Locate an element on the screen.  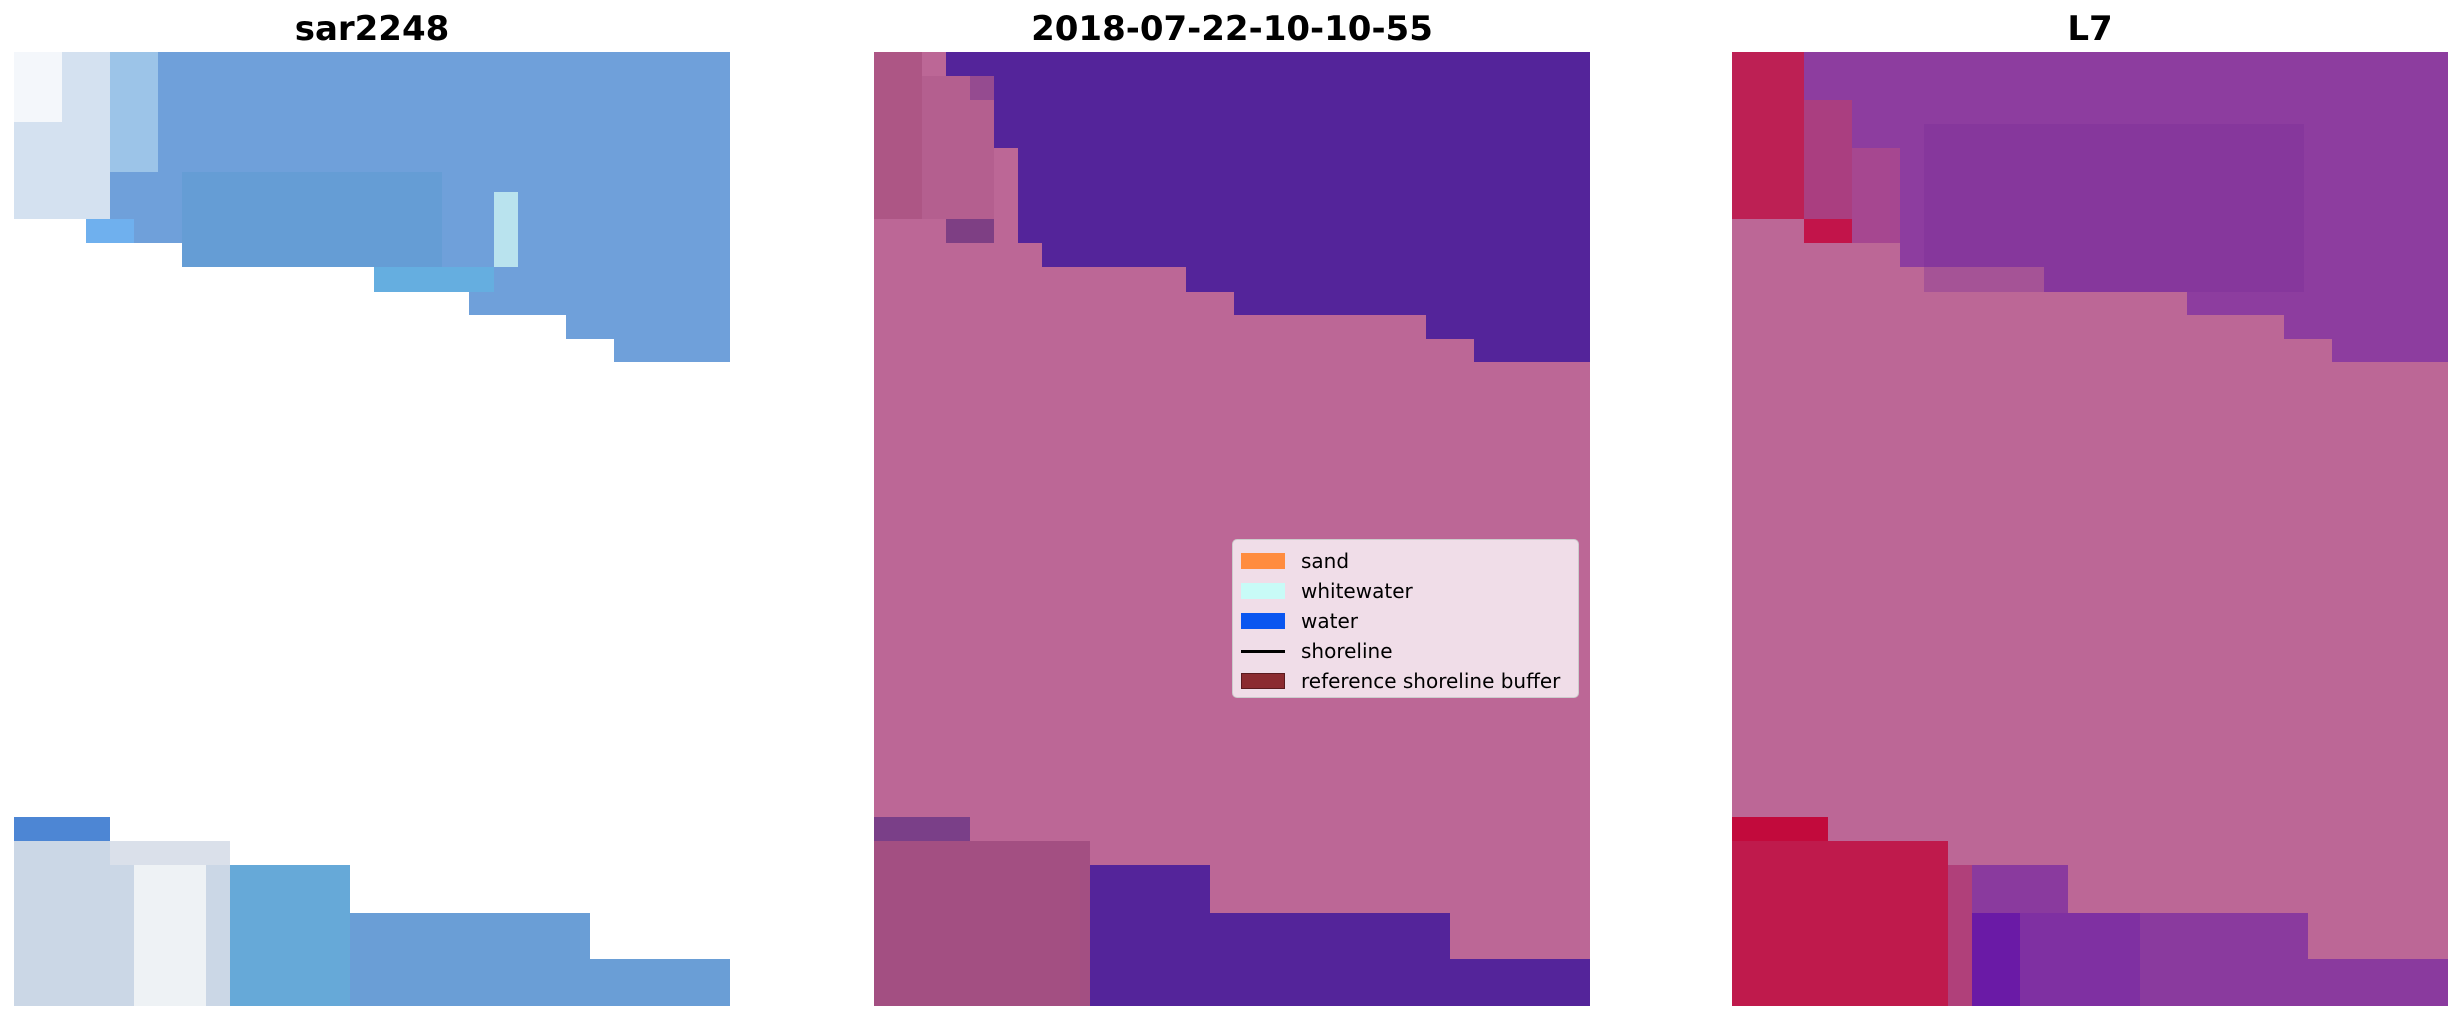
legend-label-reference-buffer: reference shoreline buffer is located at coordinates (1431, 681).